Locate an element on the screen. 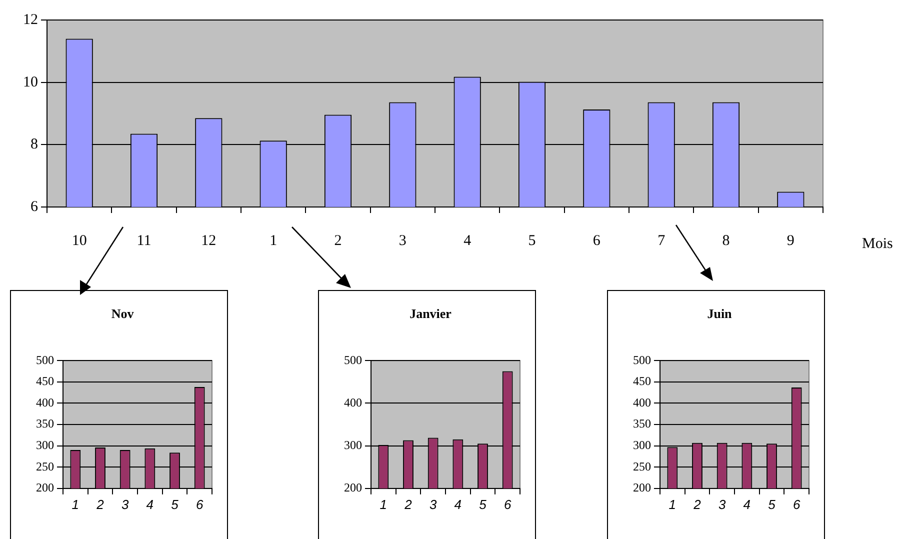 This screenshot has width=919, height=539. chart-title: Nov is located at coordinates (122, 314).